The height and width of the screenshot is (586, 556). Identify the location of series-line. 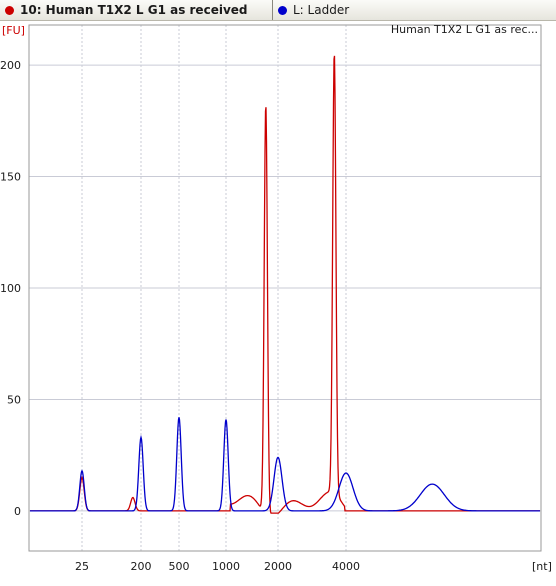
(285, 464).